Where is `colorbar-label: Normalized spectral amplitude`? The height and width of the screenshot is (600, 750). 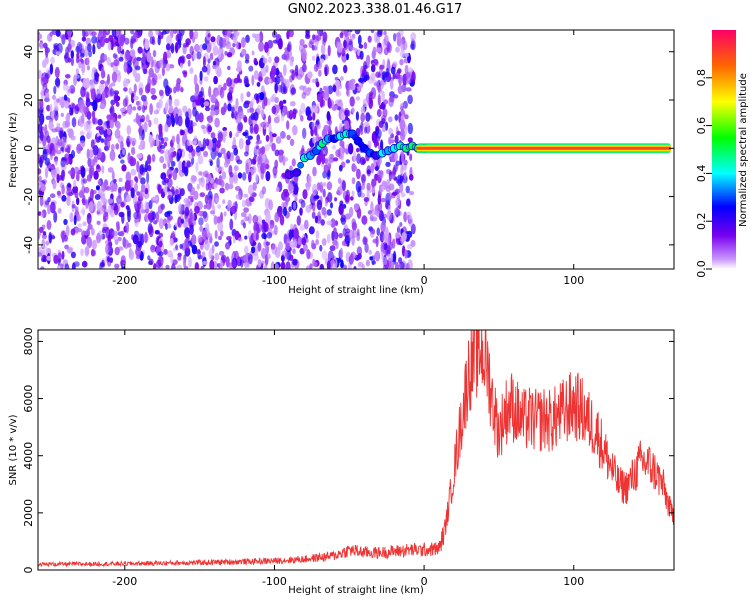 colorbar-label: Normalized spectral amplitude is located at coordinates (743, 150).